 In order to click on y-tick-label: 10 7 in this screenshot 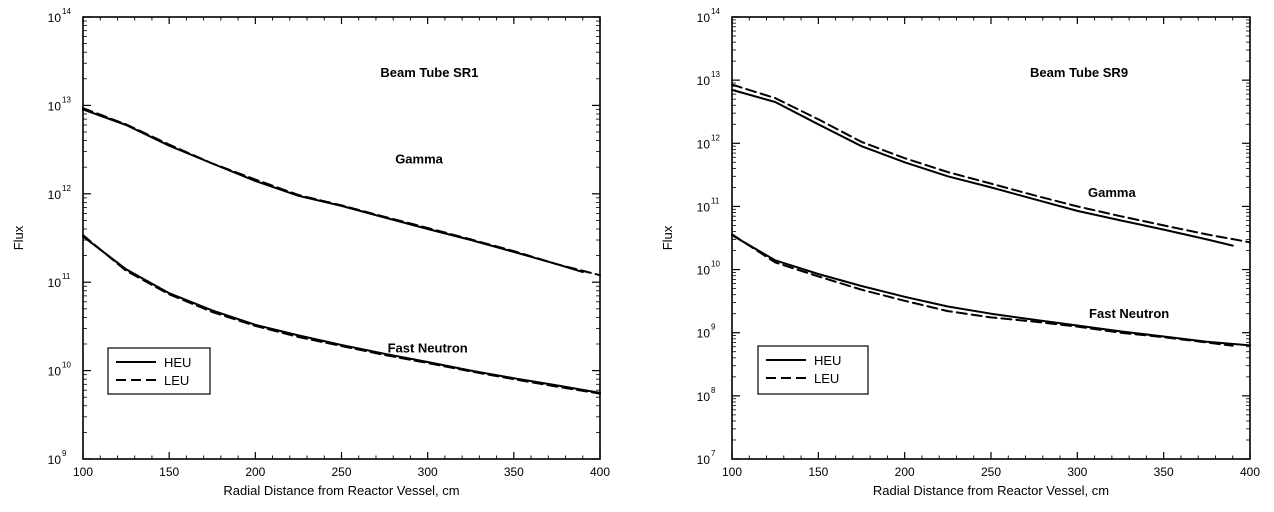, I will do `click(706, 458)`.